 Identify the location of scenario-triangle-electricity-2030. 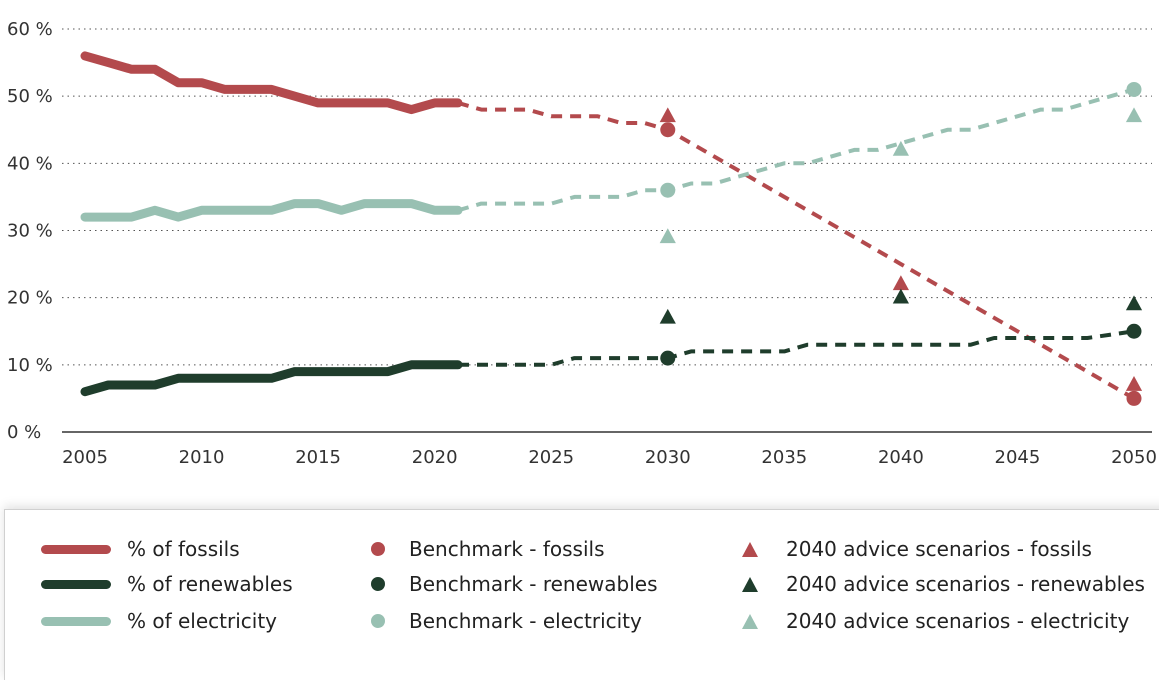
(667, 236).